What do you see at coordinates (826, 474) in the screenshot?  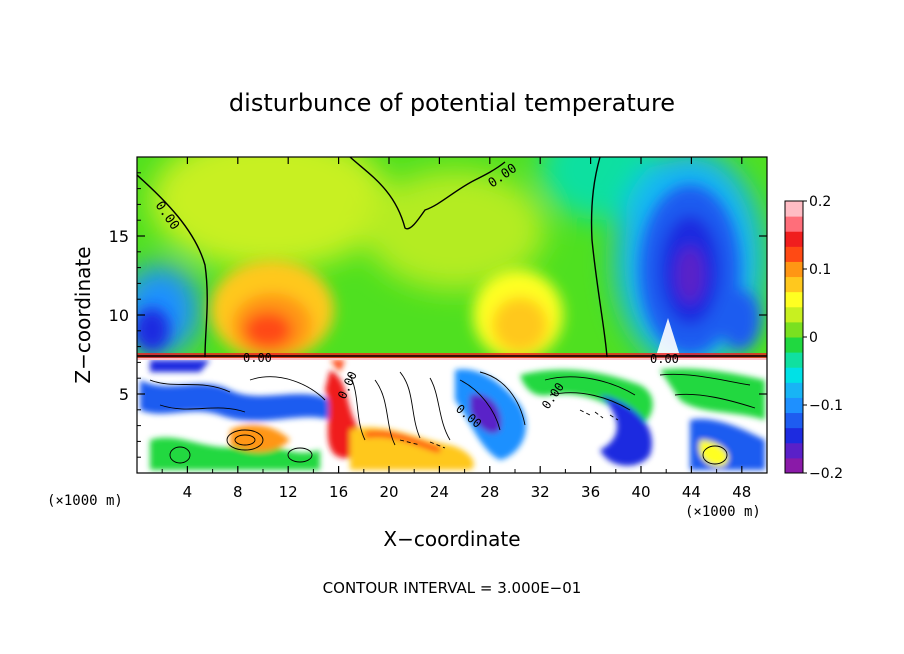 I see `colorbar-tick-label: −0.2` at bounding box center [826, 474].